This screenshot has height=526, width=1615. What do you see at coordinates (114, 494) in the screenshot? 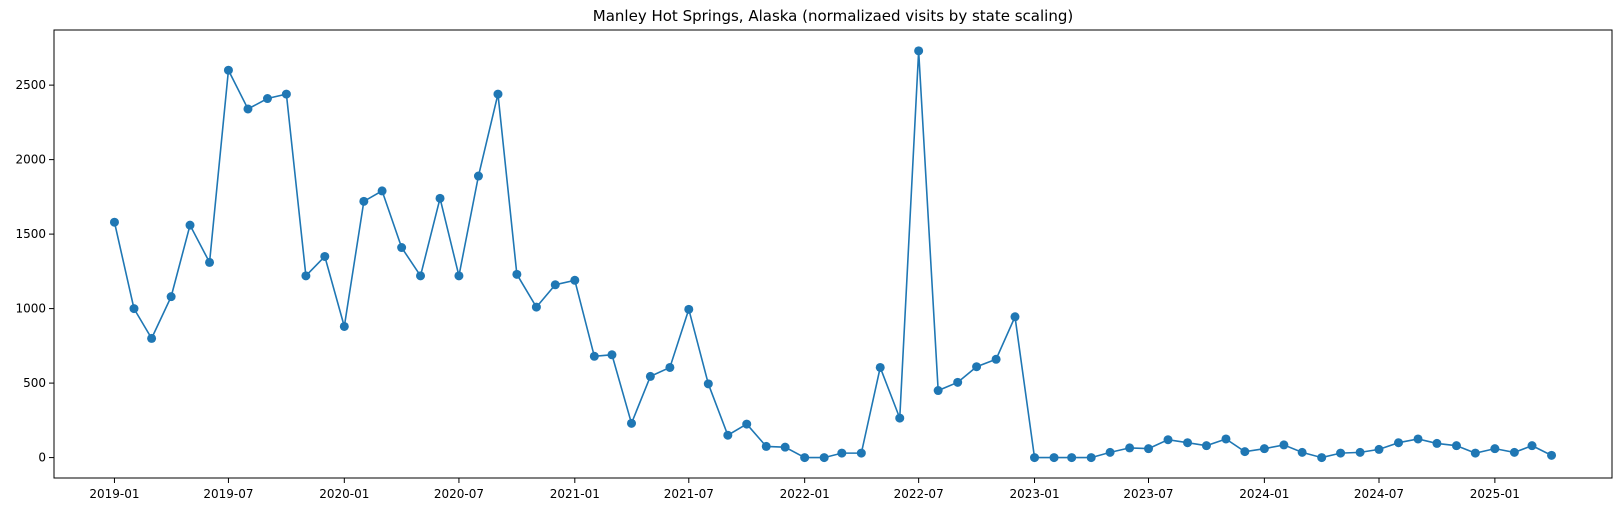
I see `x-tick-label: 2019-01` at bounding box center [114, 494].